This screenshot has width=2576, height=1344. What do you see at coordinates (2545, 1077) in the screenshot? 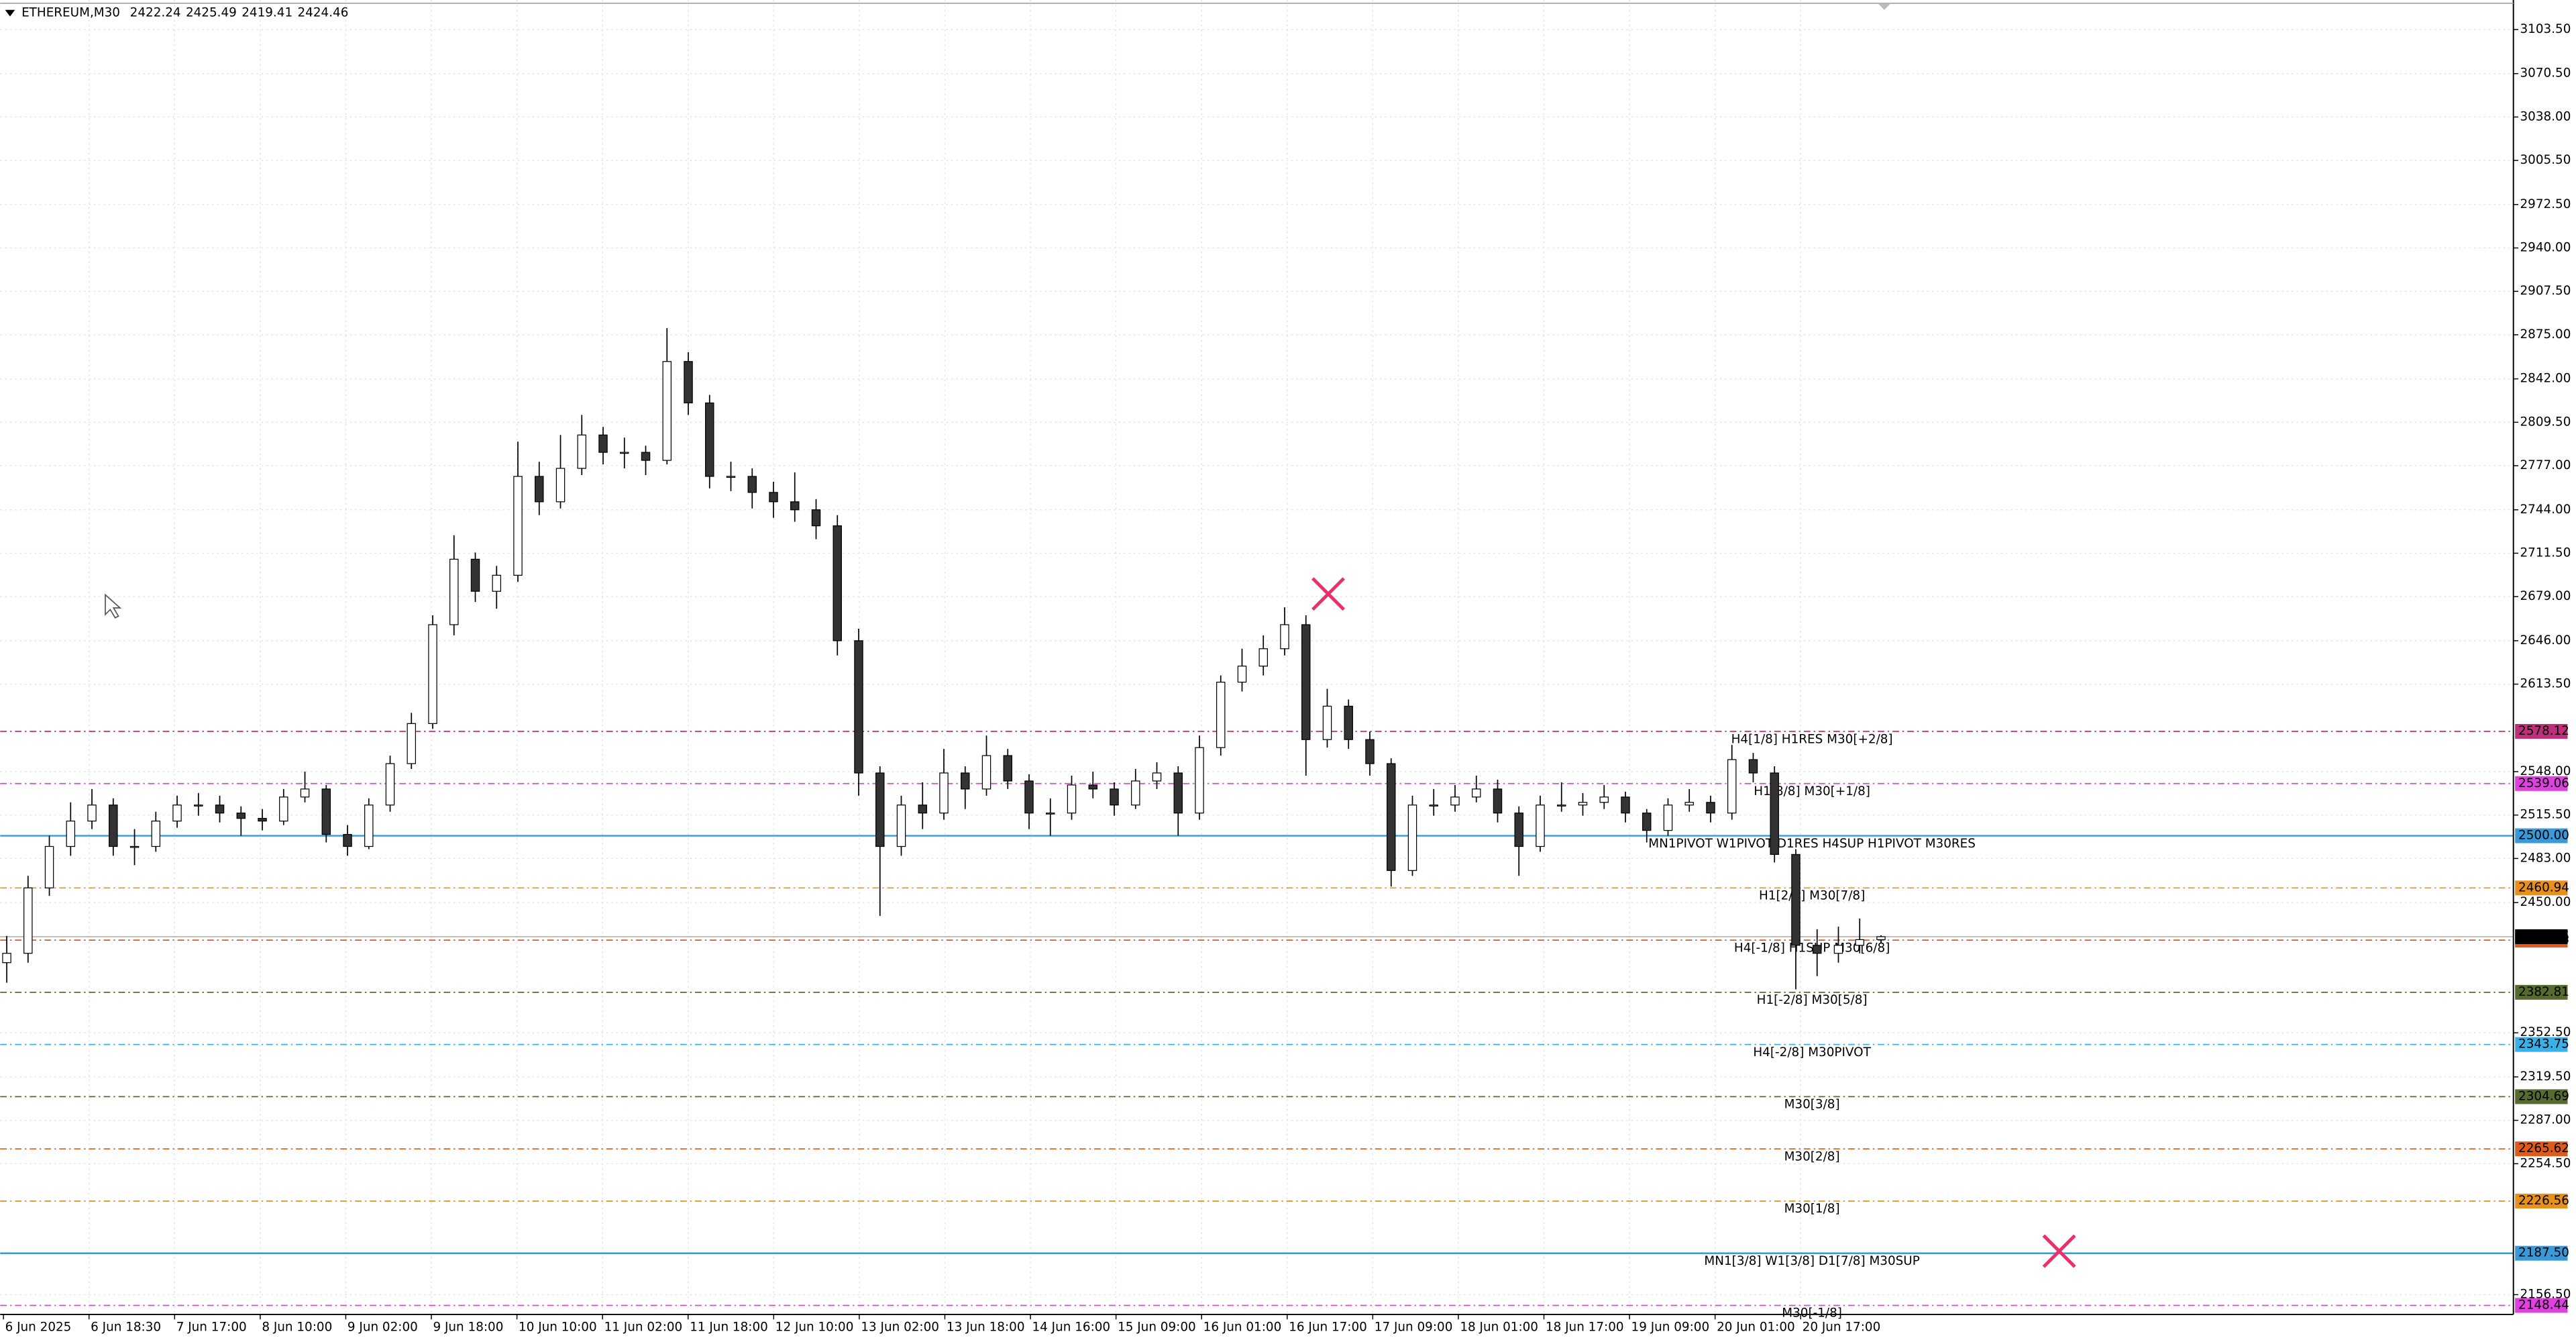
I see `y-tick-label: 2319.50` at bounding box center [2545, 1077].